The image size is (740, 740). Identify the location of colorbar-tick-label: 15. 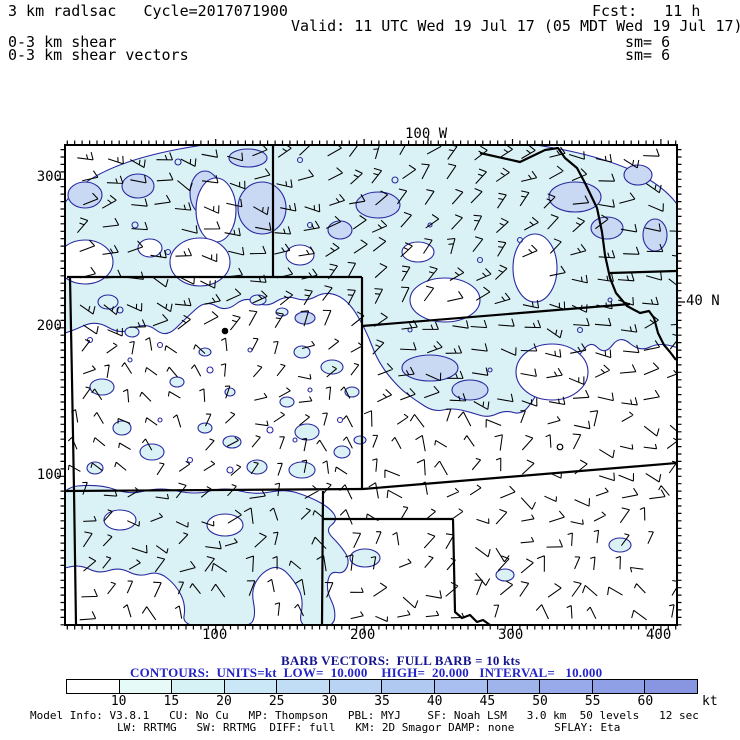
(171, 701).